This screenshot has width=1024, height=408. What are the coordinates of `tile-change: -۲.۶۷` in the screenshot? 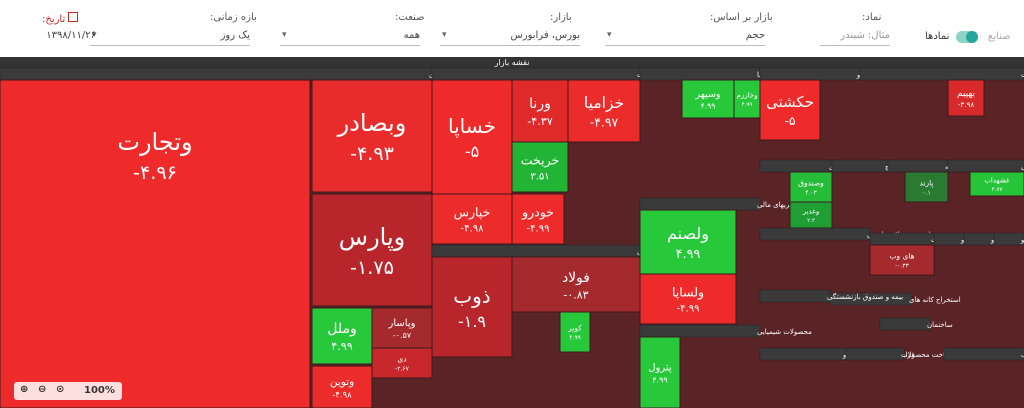 It's located at (402, 369).